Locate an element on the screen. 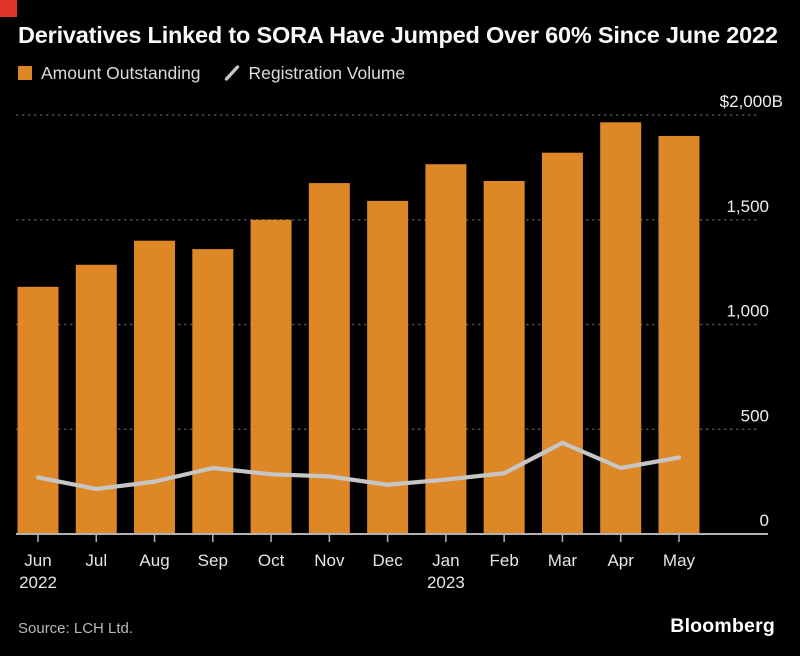 The image size is (800, 656). bar-jan is located at coordinates (446, 349).